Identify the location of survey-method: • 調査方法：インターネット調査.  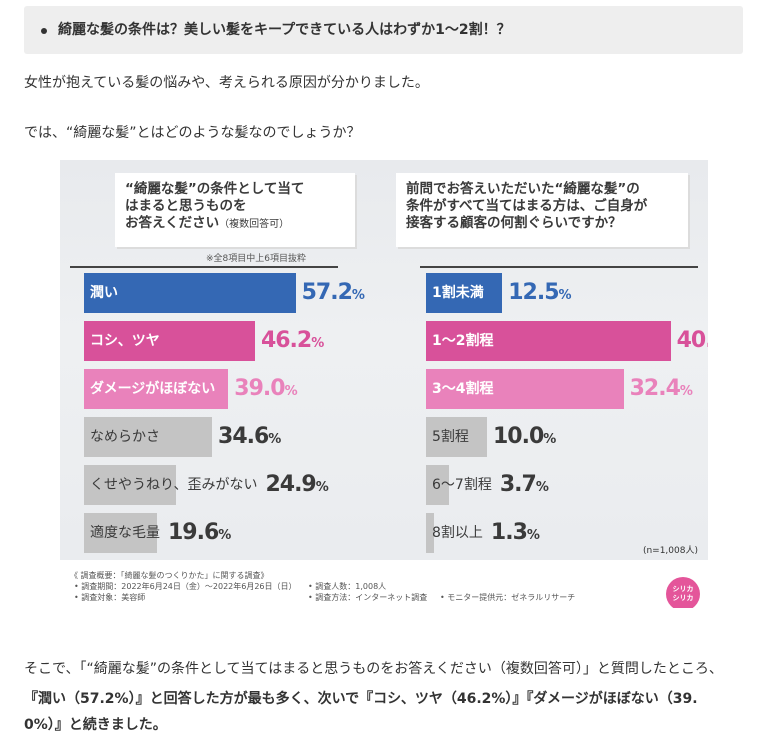
(368, 597).